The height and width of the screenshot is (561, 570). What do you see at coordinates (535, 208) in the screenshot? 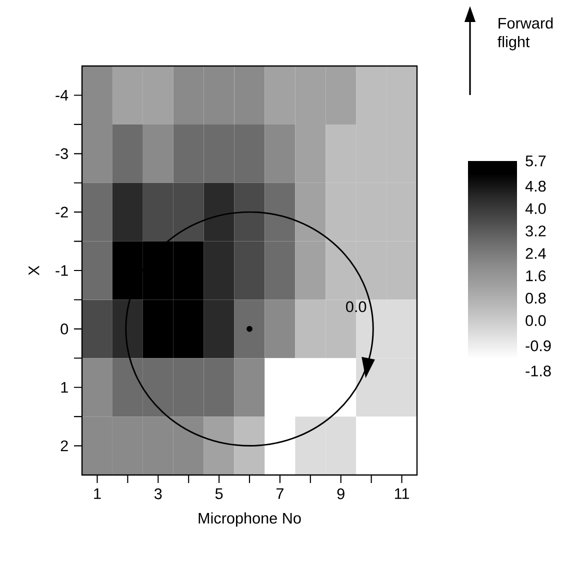
I see `color-bar-label: 4.0` at bounding box center [535, 208].